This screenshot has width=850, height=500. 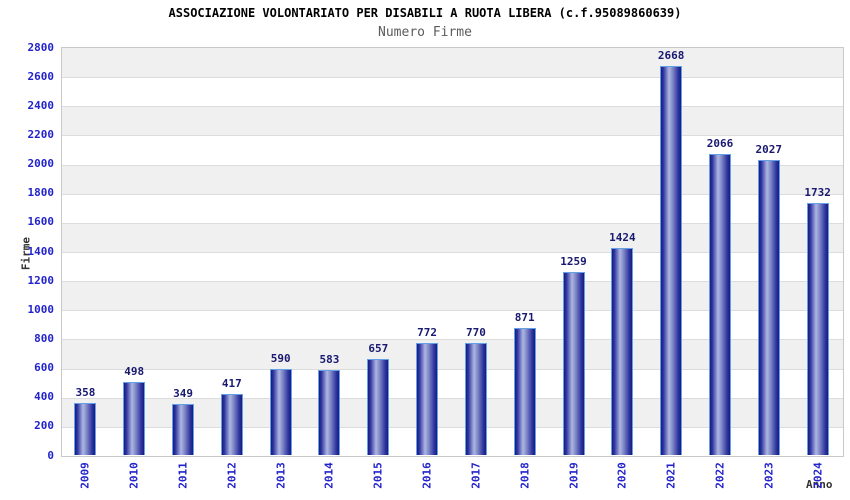 What do you see at coordinates (720, 143) in the screenshot?
I see `bar-value-label: 2066` at bounding box center [720, 143].